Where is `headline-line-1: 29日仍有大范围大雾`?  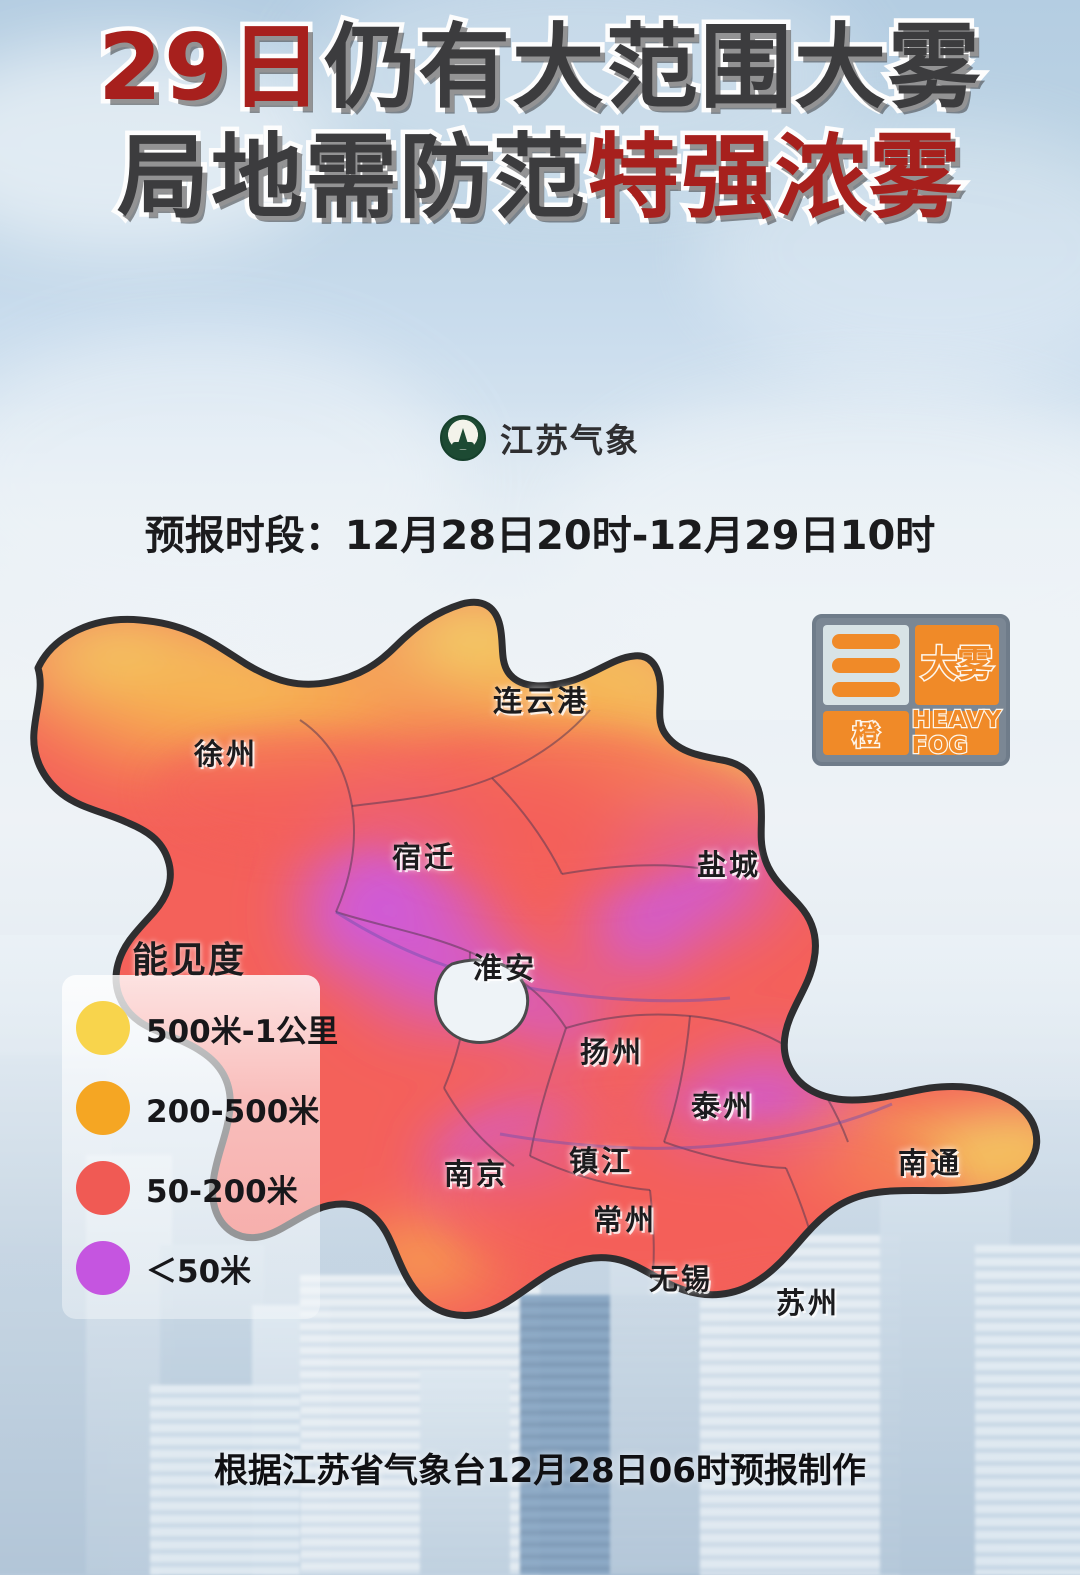
headline-line-1: 29日仍有大范围大雾 is located at coordinates (540, 67).